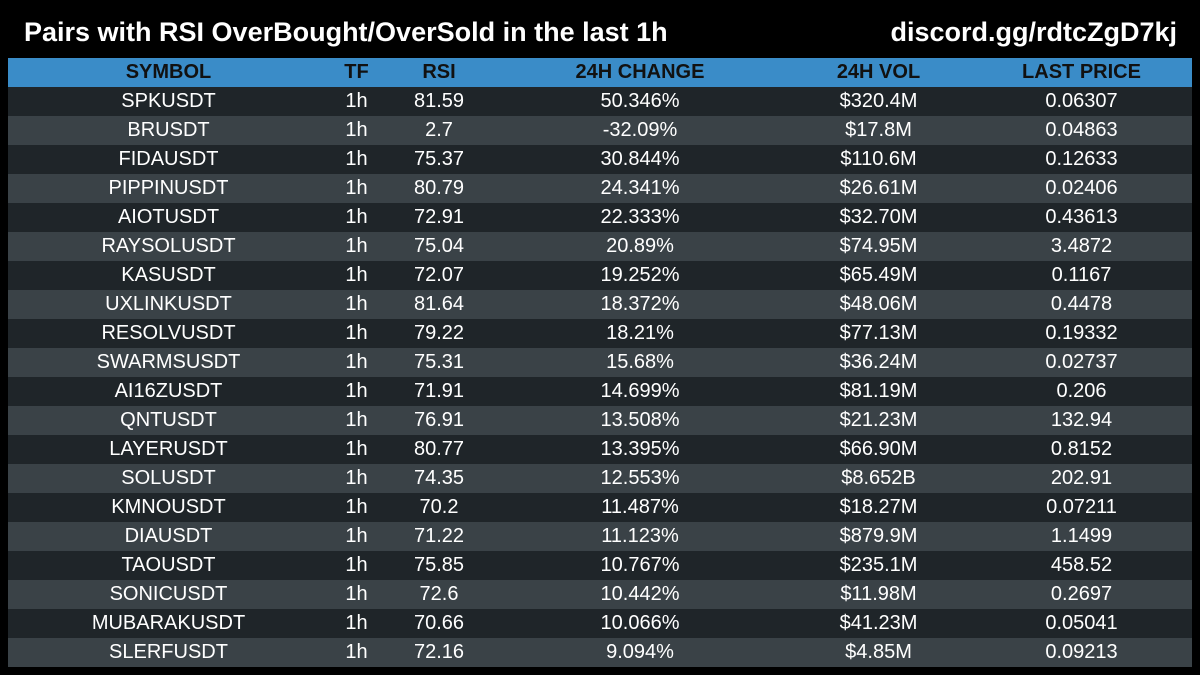  Describe the element at coordinates (878, 478) in the screenshot. I see `volume-cell: $8.652B` at that location.